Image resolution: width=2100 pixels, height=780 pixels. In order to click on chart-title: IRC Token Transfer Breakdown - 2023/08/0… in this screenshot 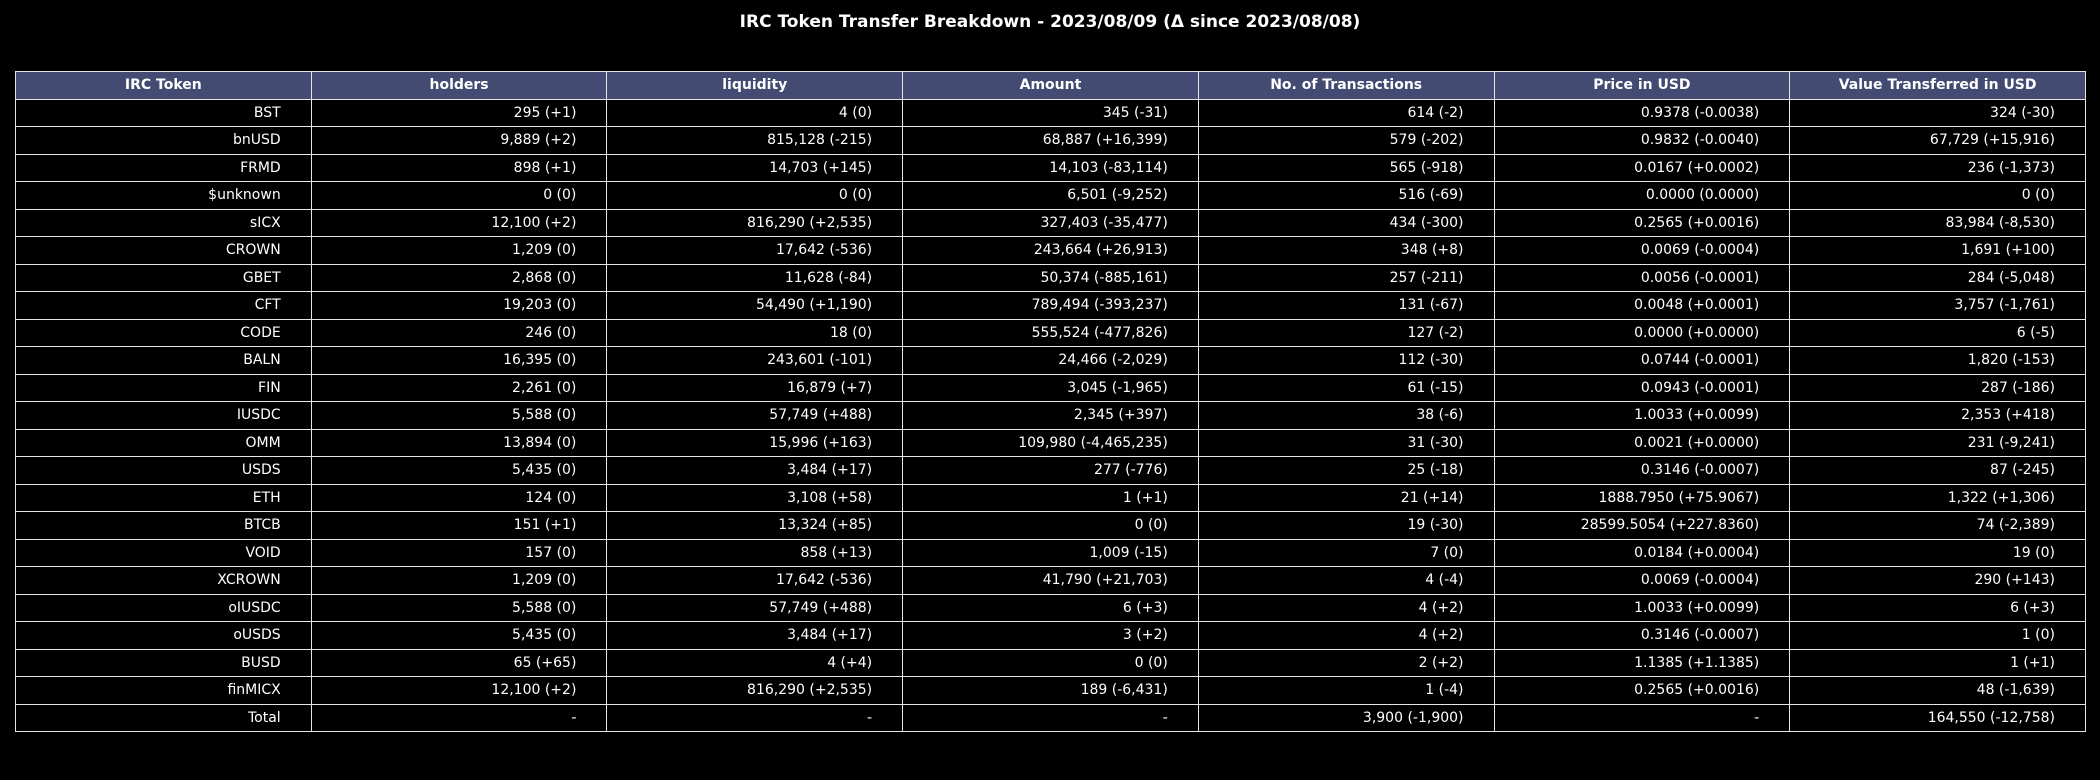, I will do `click(1050, 22)`.